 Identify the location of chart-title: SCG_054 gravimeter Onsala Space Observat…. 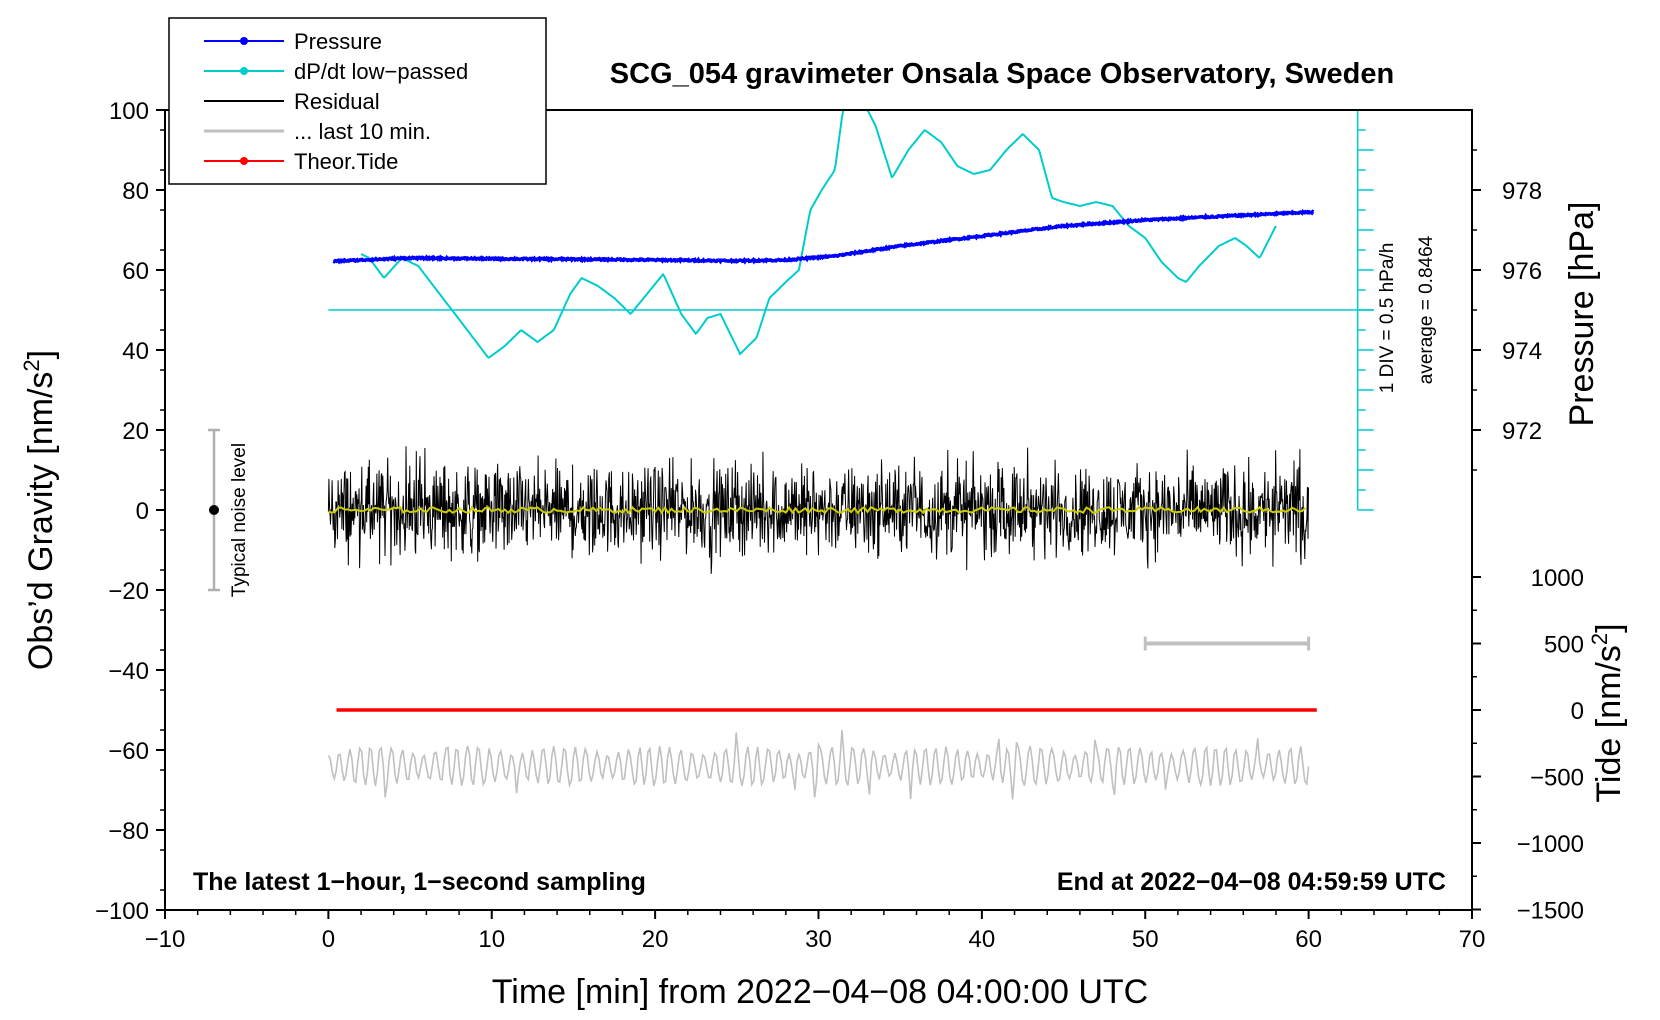
(1002, 74).